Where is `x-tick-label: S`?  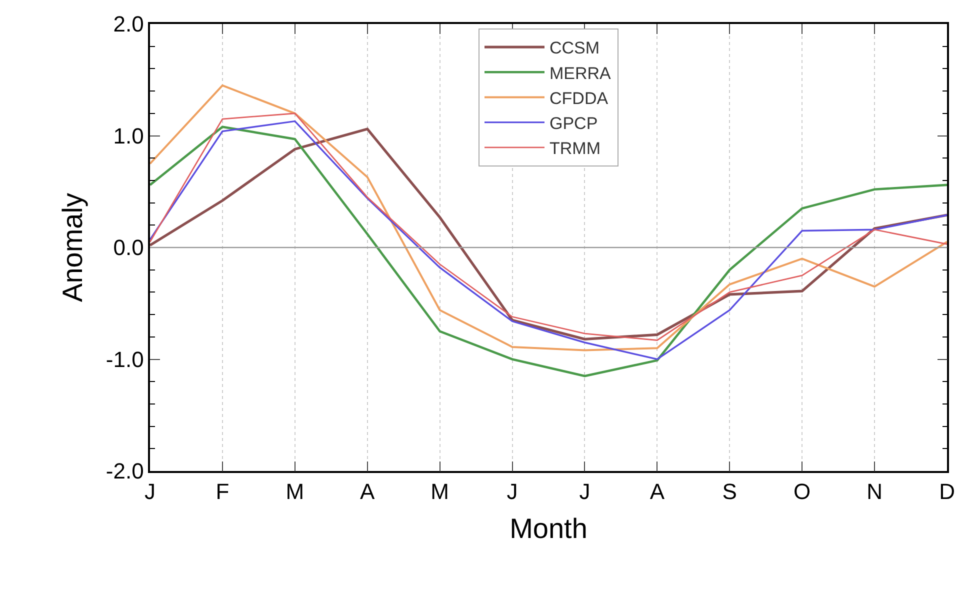
x-tick-label: S is located at coordinates (729, 491).